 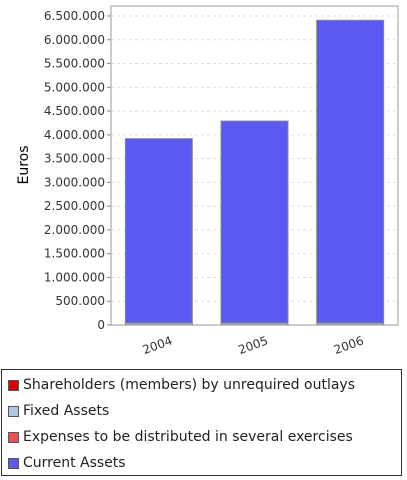 I want to click on x-tick-label: 2006, so click(x=348, y=345).